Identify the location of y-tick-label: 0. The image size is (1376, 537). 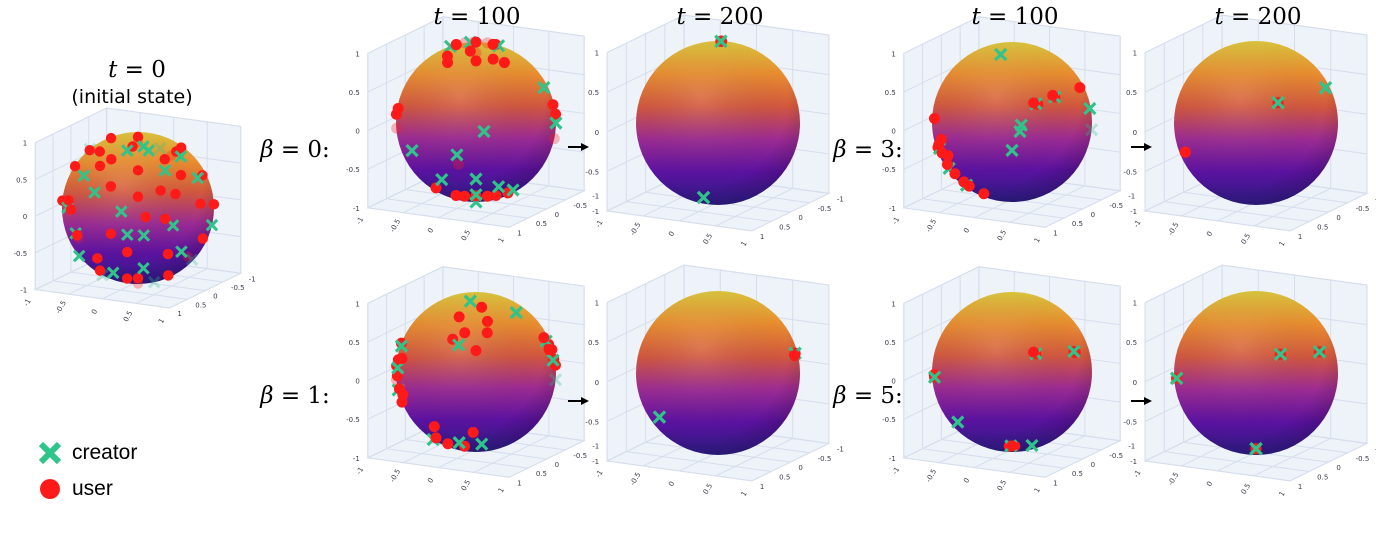
(94, 312).